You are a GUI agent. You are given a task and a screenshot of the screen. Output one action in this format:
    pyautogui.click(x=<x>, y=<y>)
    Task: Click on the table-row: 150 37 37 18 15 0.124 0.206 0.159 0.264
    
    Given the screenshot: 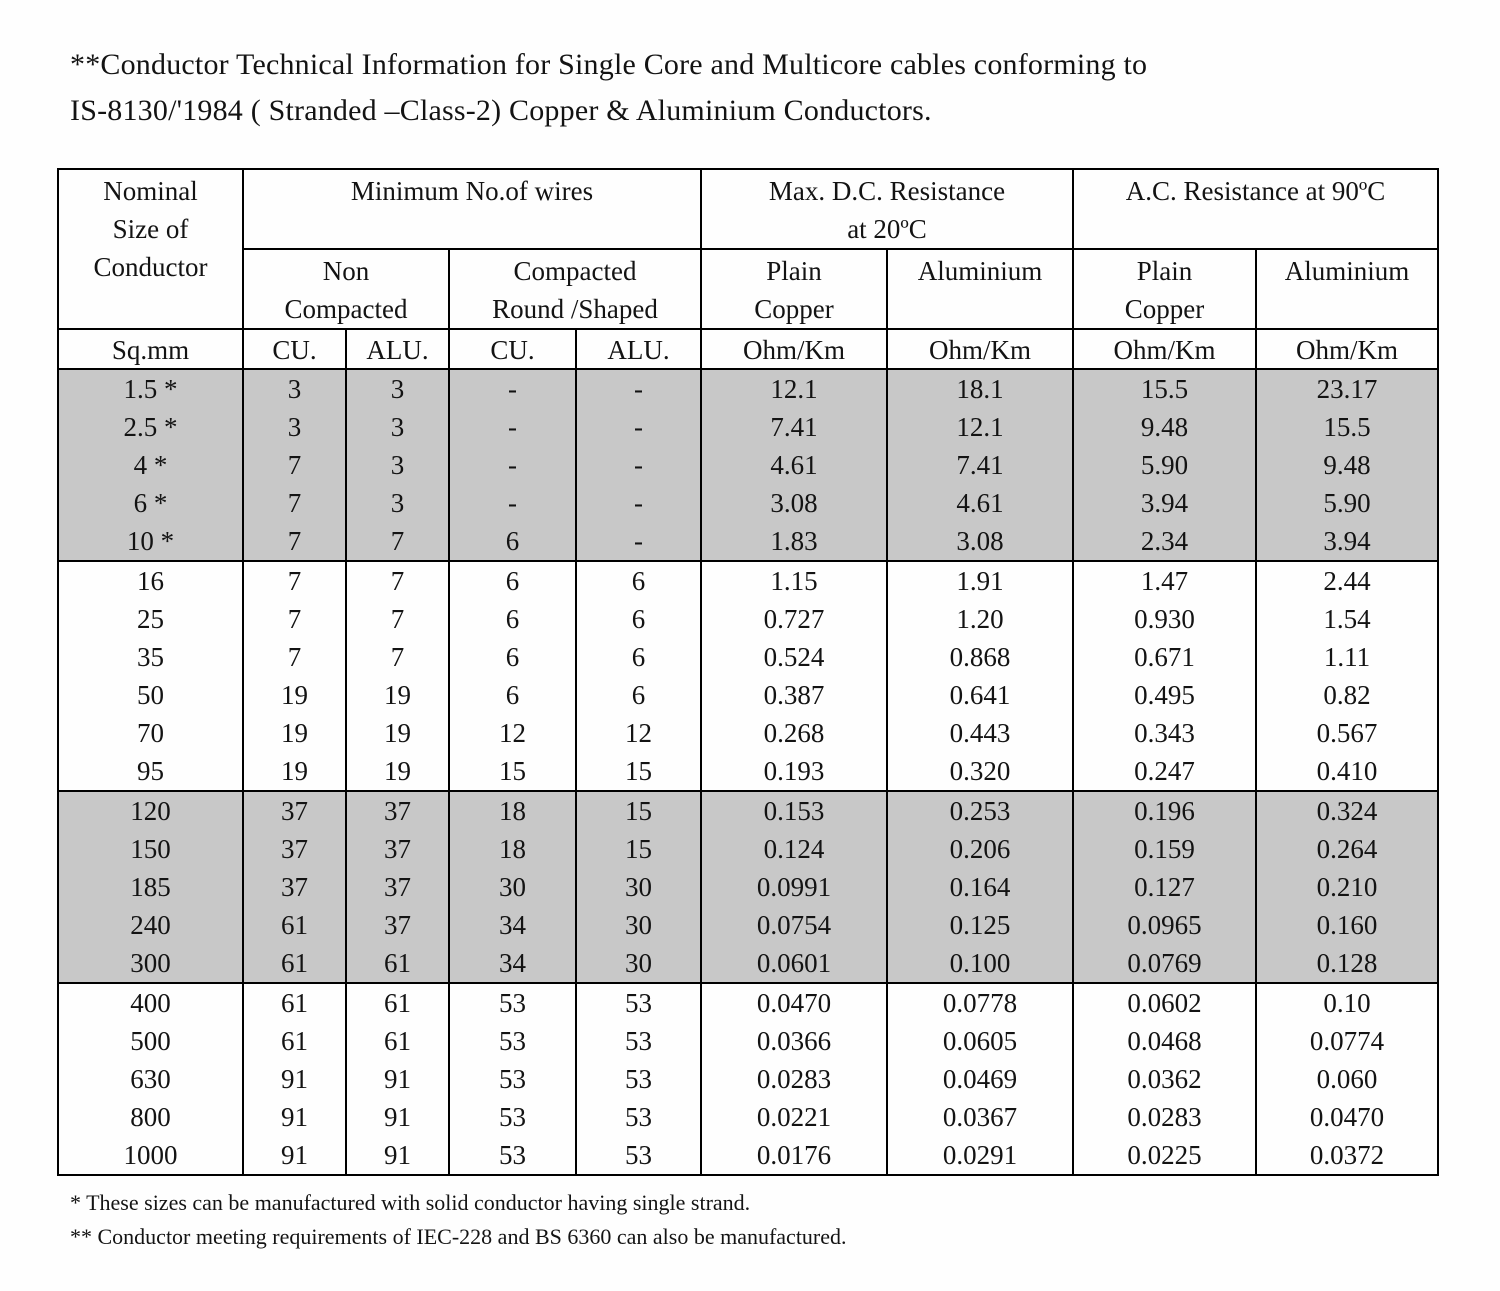 What is the action you would take?
    pyautogui.click(x=748, y=849)
    